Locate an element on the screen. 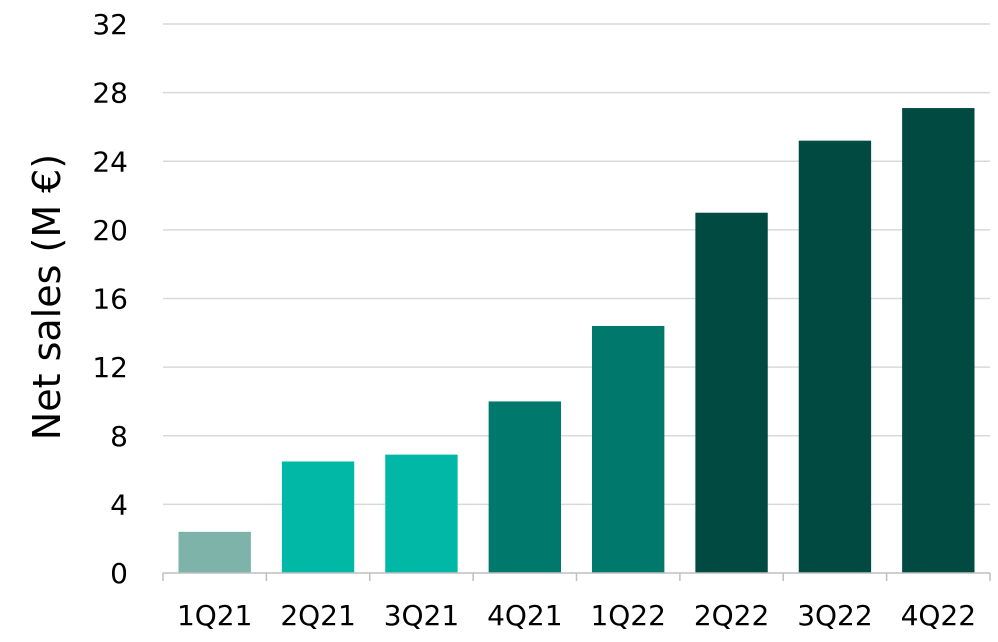 This screenshot has width=998, height=642. y-tick-label: 24 is located at coordinates (110, 161).